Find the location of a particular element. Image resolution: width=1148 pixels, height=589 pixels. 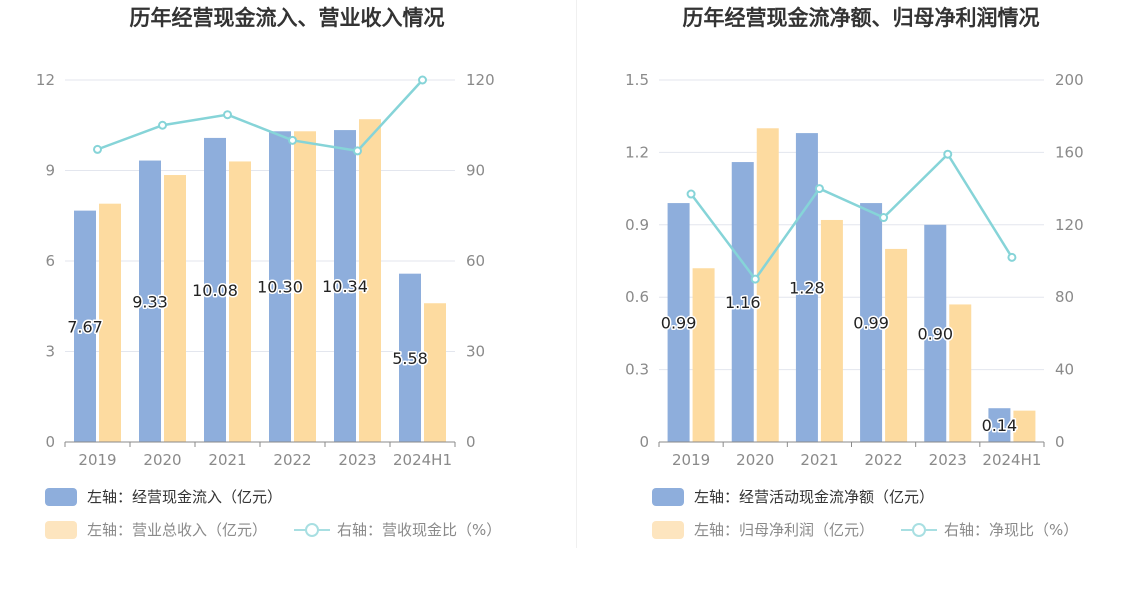

data-label: 0.90 is located at coordinates (935, 333).